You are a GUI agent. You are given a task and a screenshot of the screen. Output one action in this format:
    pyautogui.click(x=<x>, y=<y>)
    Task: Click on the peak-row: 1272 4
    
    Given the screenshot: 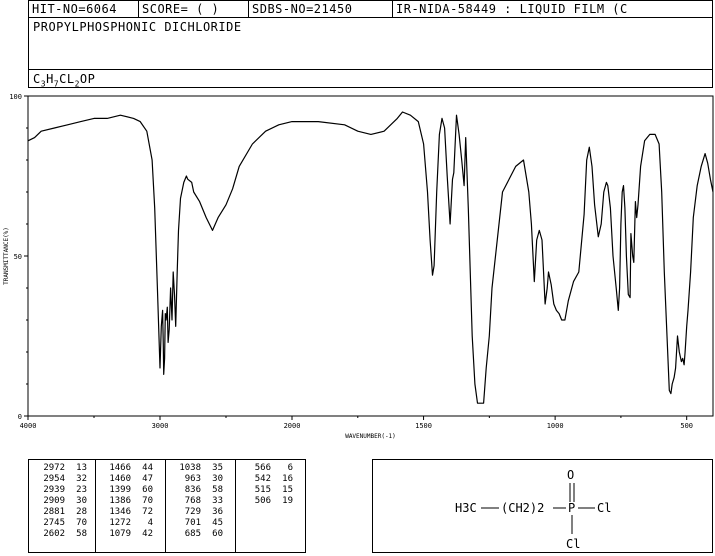 What is the action you would take?
    pyautogui.click(x=127, y=523)
    